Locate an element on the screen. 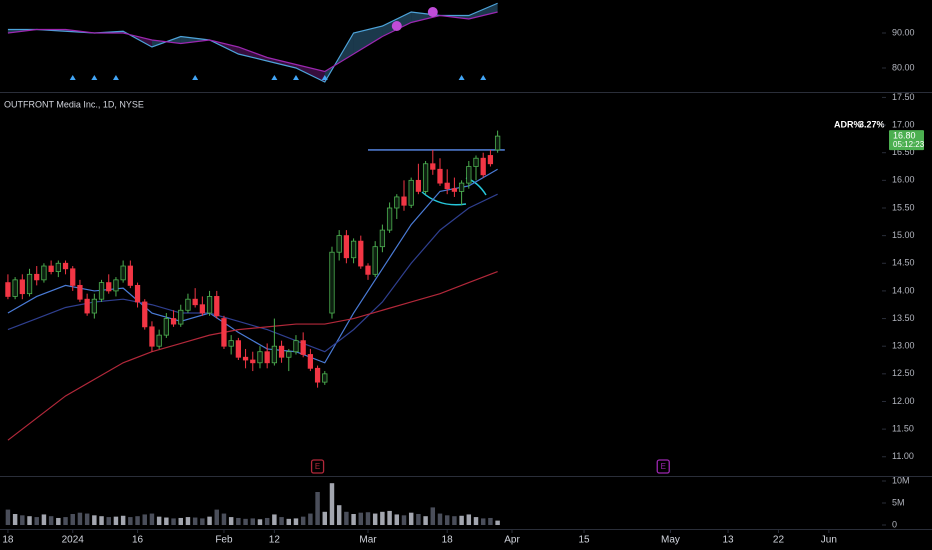  ma-line is located at coordinates (252, 42).